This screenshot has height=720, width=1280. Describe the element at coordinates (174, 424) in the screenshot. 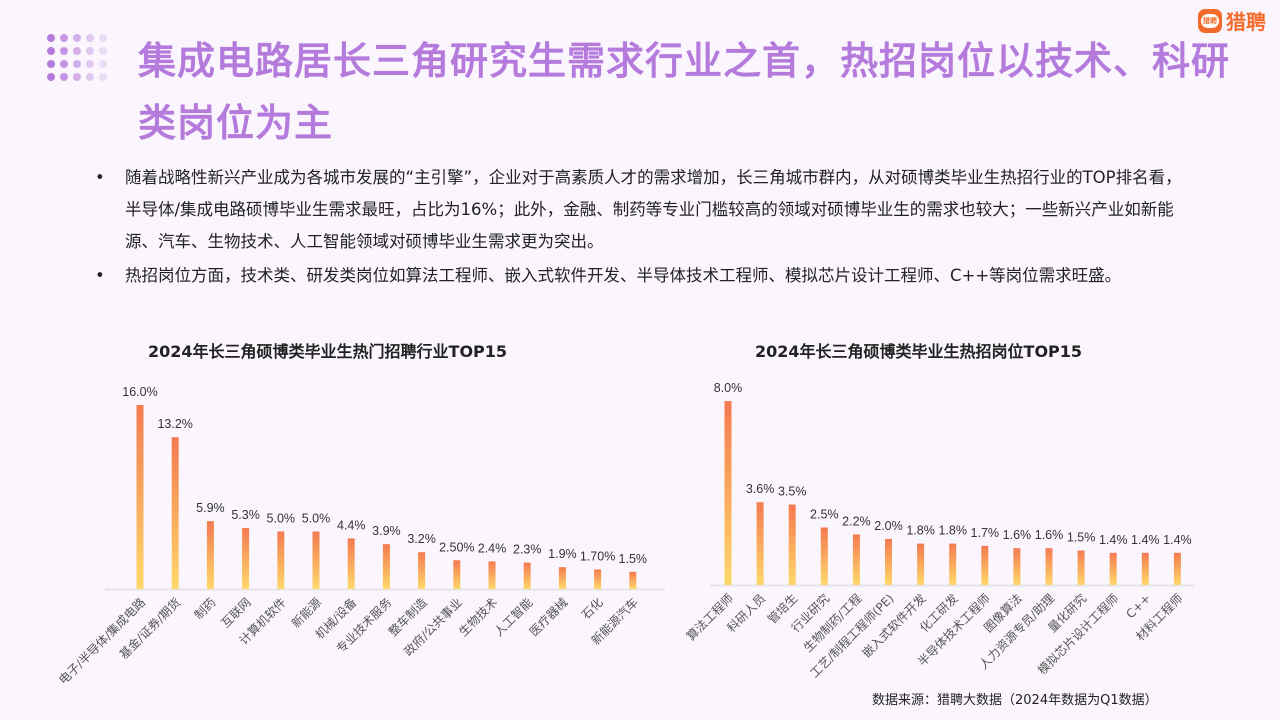

I see `data-label: 13.2%` at that location.